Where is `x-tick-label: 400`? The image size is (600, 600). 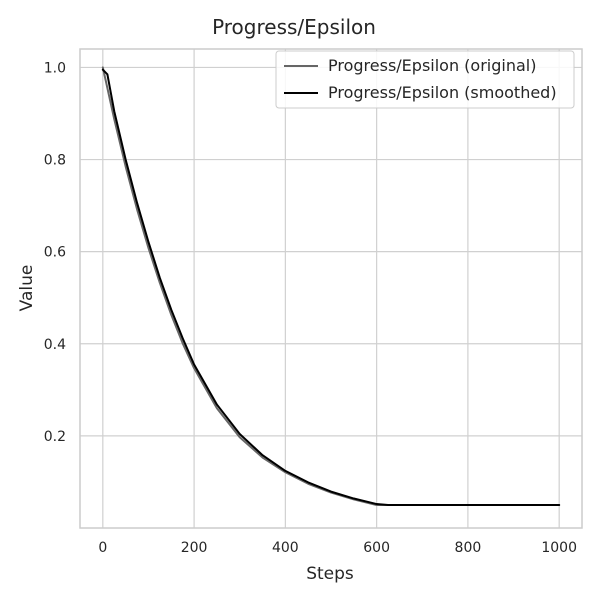
x-tick-label: 400 is located at coordinates (285, 548).